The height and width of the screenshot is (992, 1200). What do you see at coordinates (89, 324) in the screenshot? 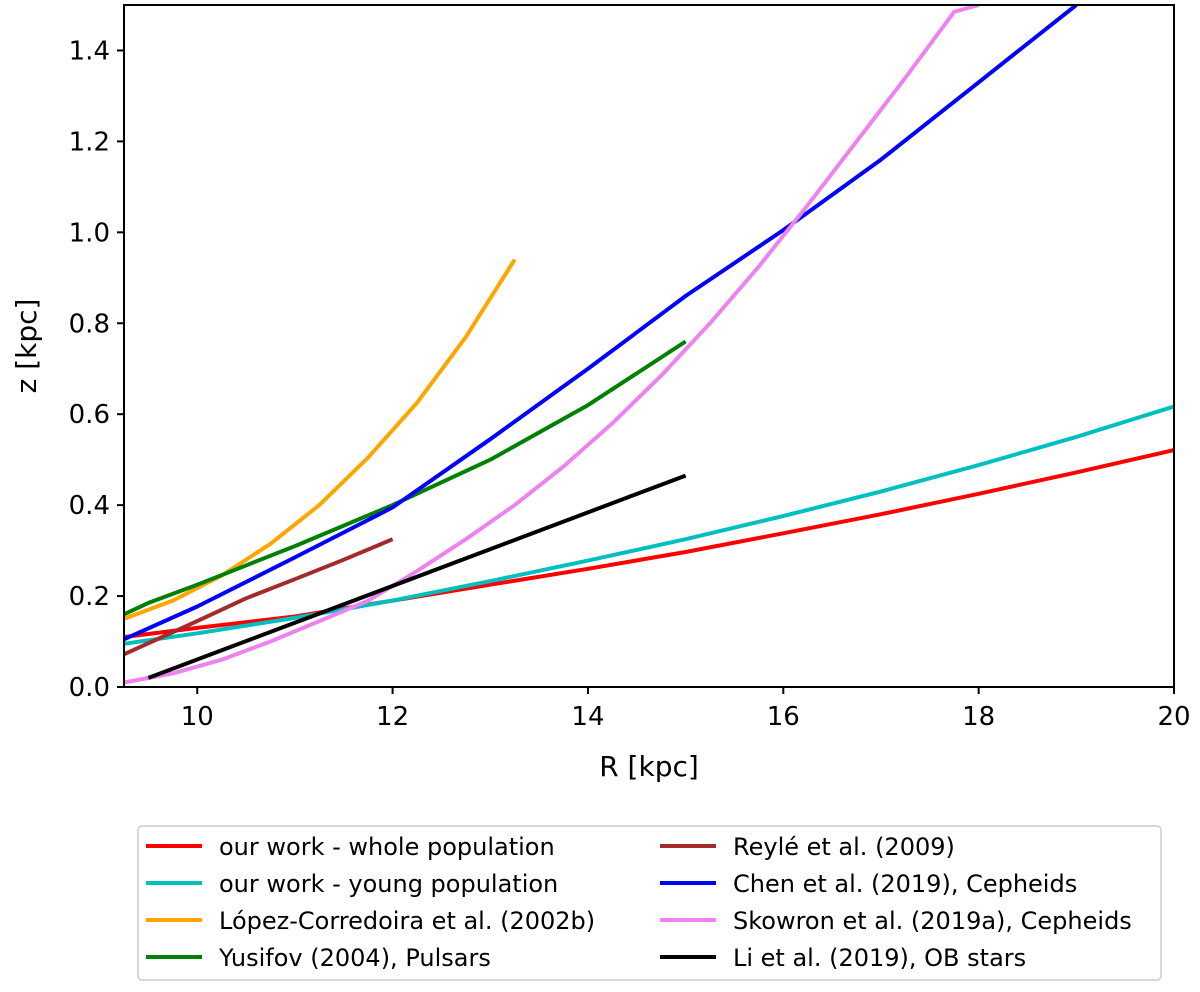
I see `y-tick-label: 0.8` at bounding box center [89, 324].